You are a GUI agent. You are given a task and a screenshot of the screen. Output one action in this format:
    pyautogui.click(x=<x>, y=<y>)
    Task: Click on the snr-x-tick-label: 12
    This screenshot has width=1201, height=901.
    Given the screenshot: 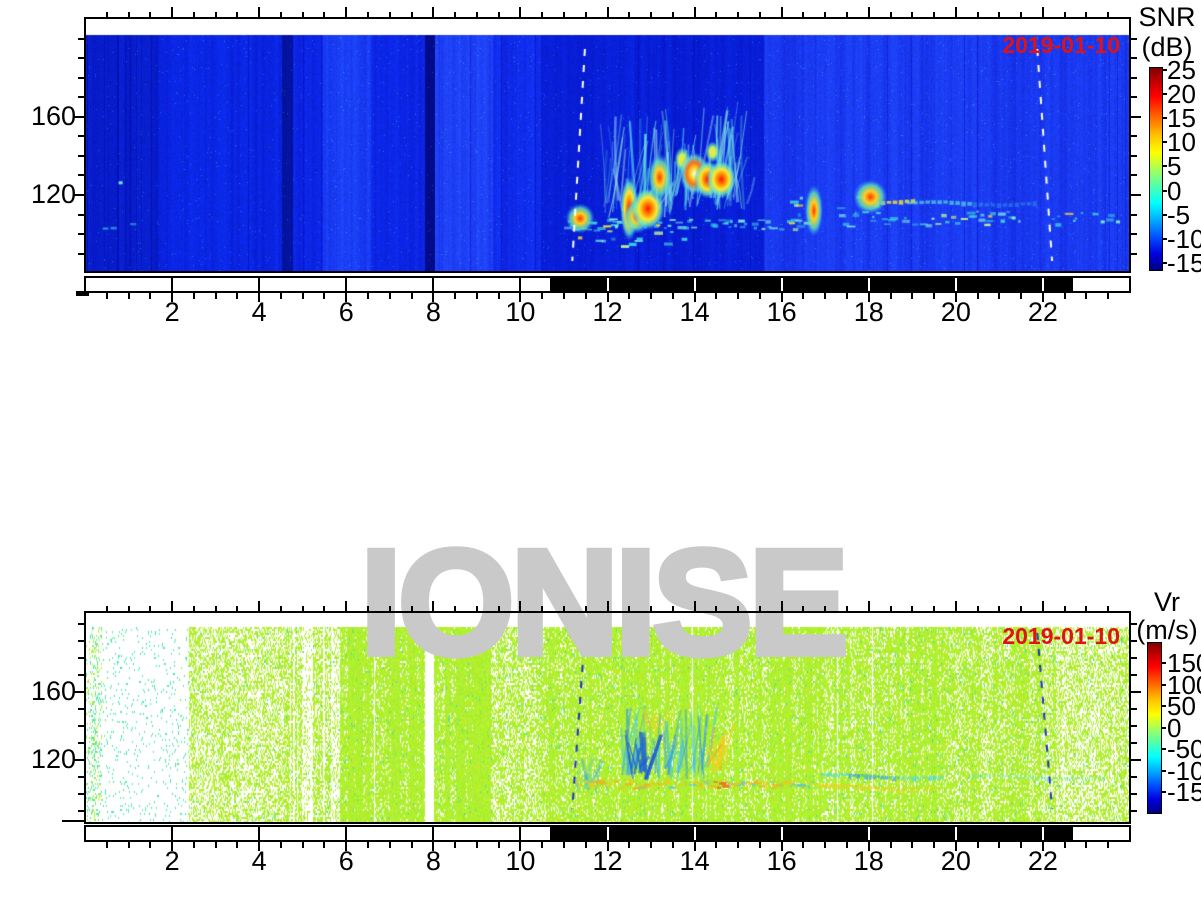 What is the action you would take?
    pyautogui.click(x=607, y=312)
    